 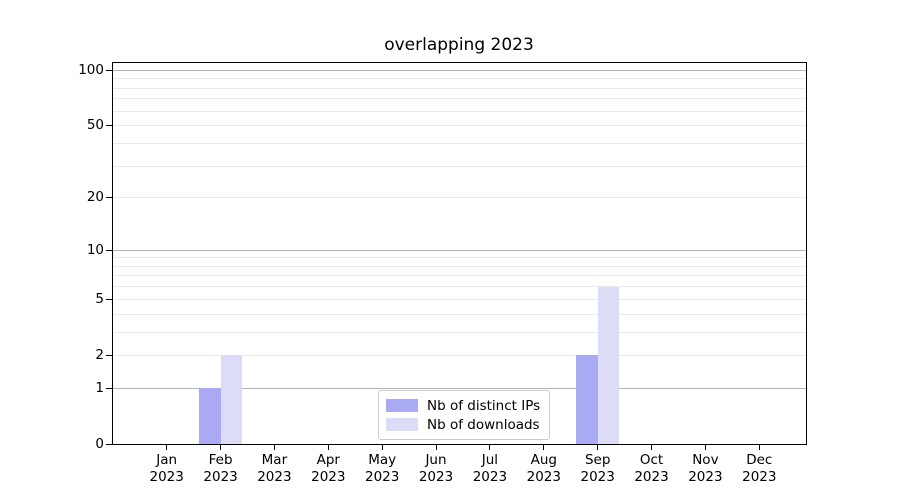 I want to click on y-tick-label: 2, so click(x=99, y=354).